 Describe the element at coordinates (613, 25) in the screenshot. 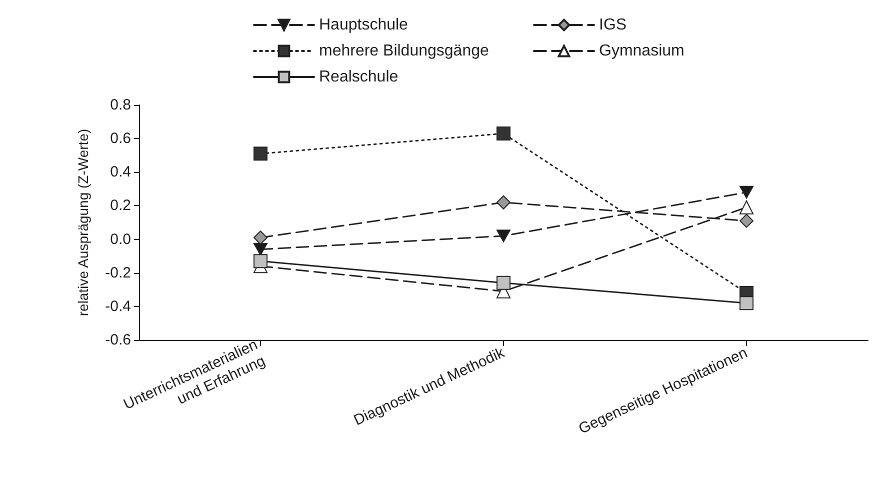

I see `legend-label: IGS` at that location.